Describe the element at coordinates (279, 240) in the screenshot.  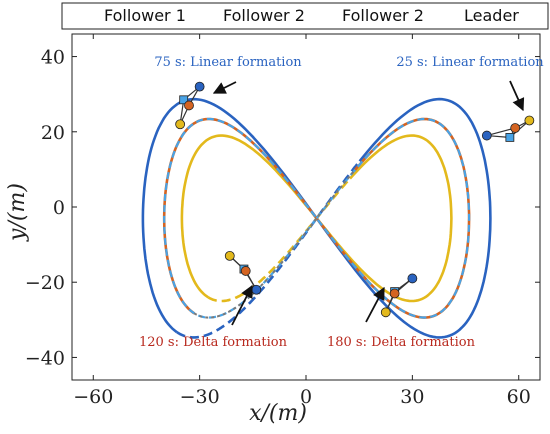
I see `series-line-follower-2-yellow-dashed` at that location.